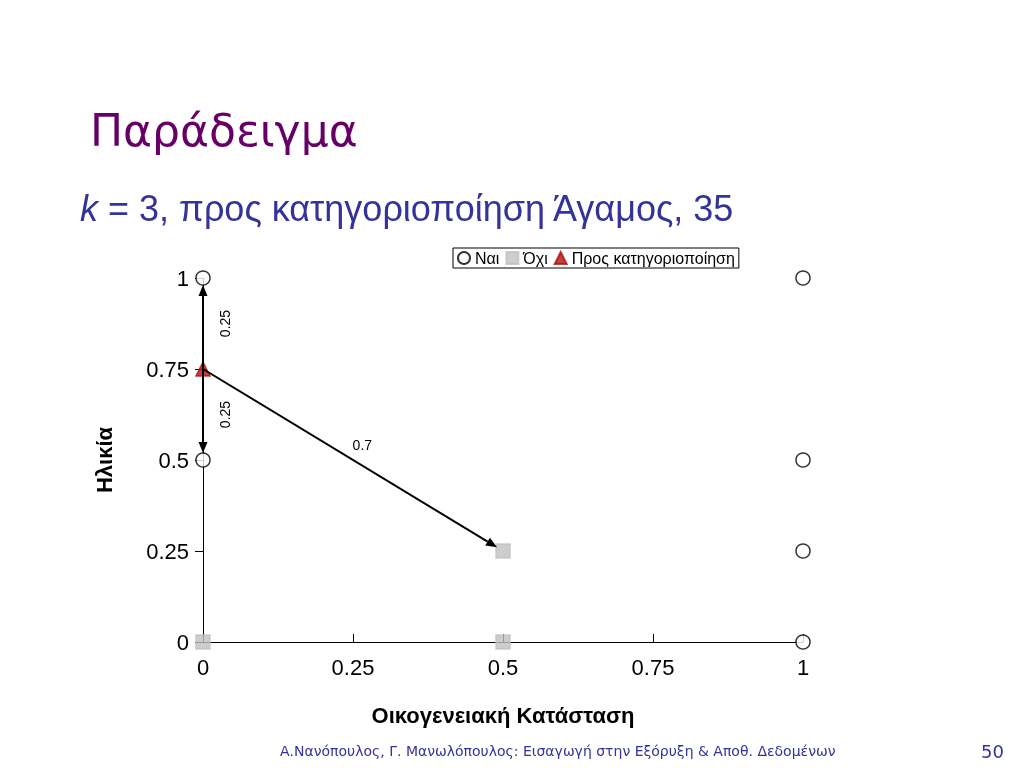 This screenshot has height=768, width=1024. Describe the element at coordinates (203, 667) in the screenshot. I see `x-tick-label: 0` at that location.